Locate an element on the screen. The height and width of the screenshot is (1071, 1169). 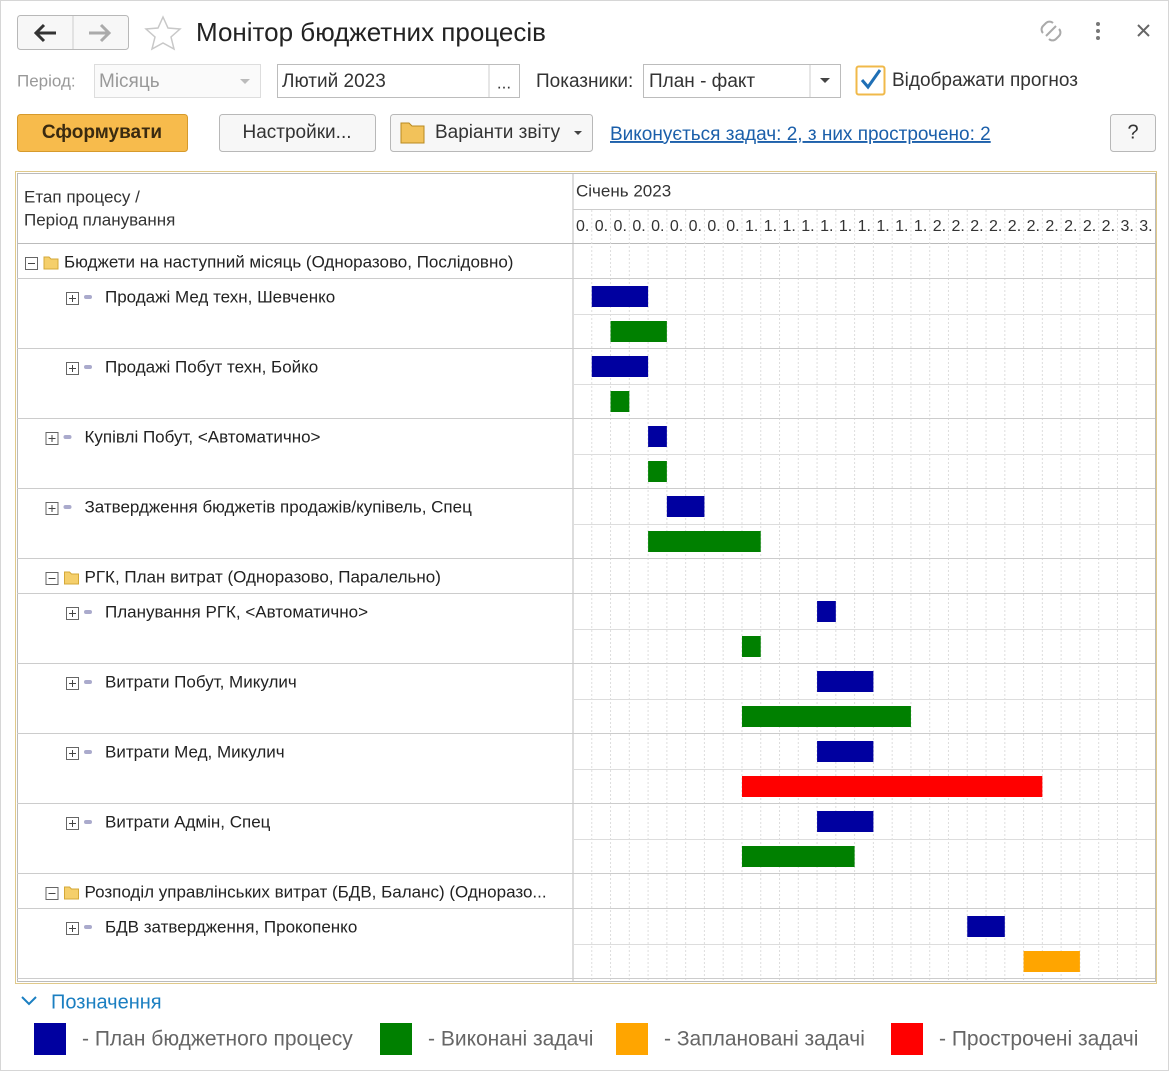
generate-button is located at coordinates (102, 133).